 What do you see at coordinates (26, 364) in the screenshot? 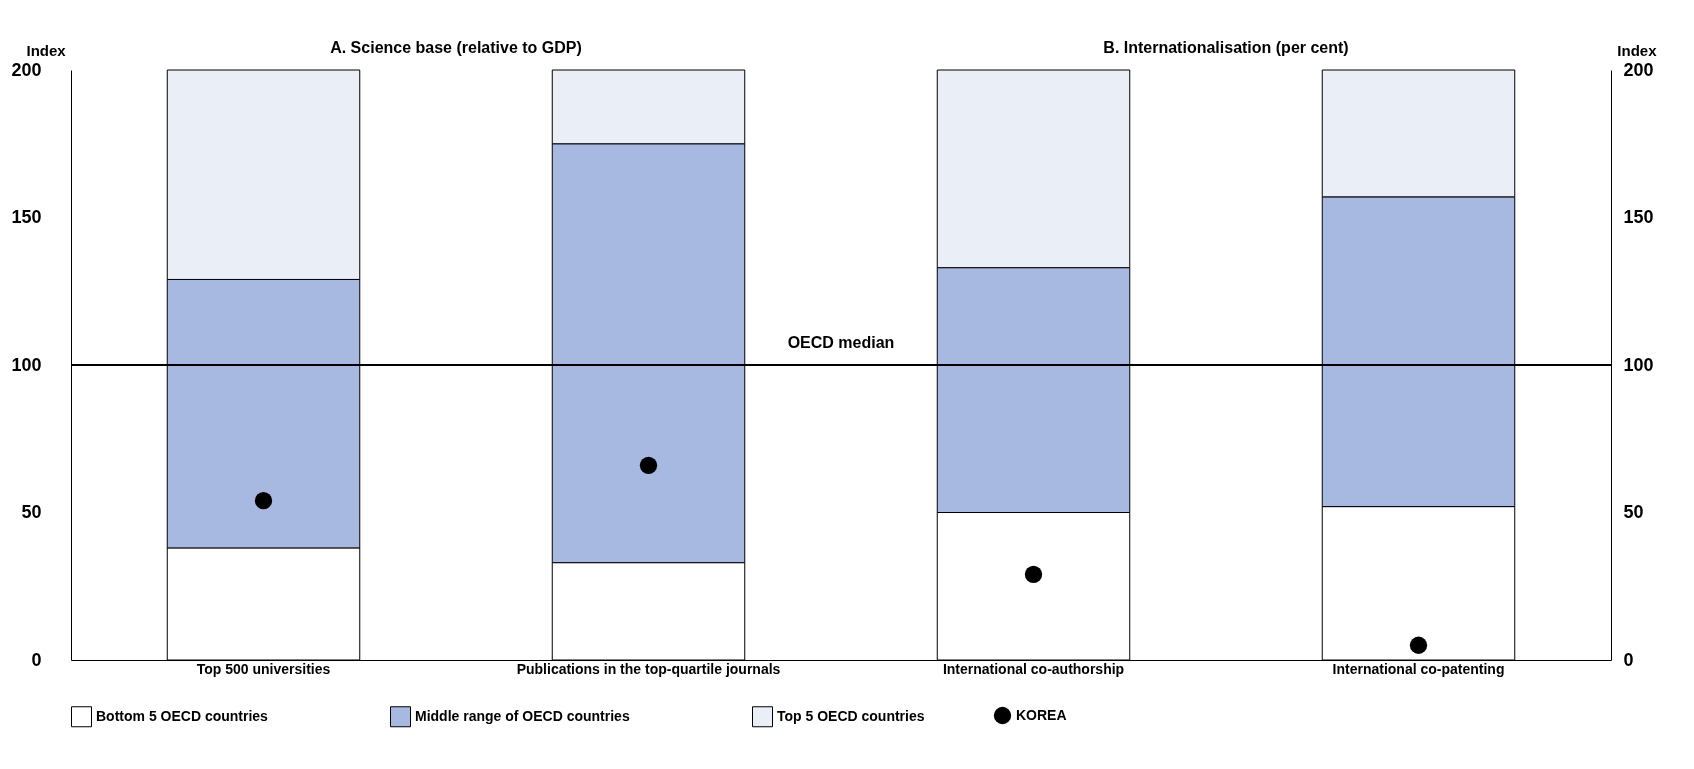
I see `y-tick-label: 100` at bounding box center [26, 364].